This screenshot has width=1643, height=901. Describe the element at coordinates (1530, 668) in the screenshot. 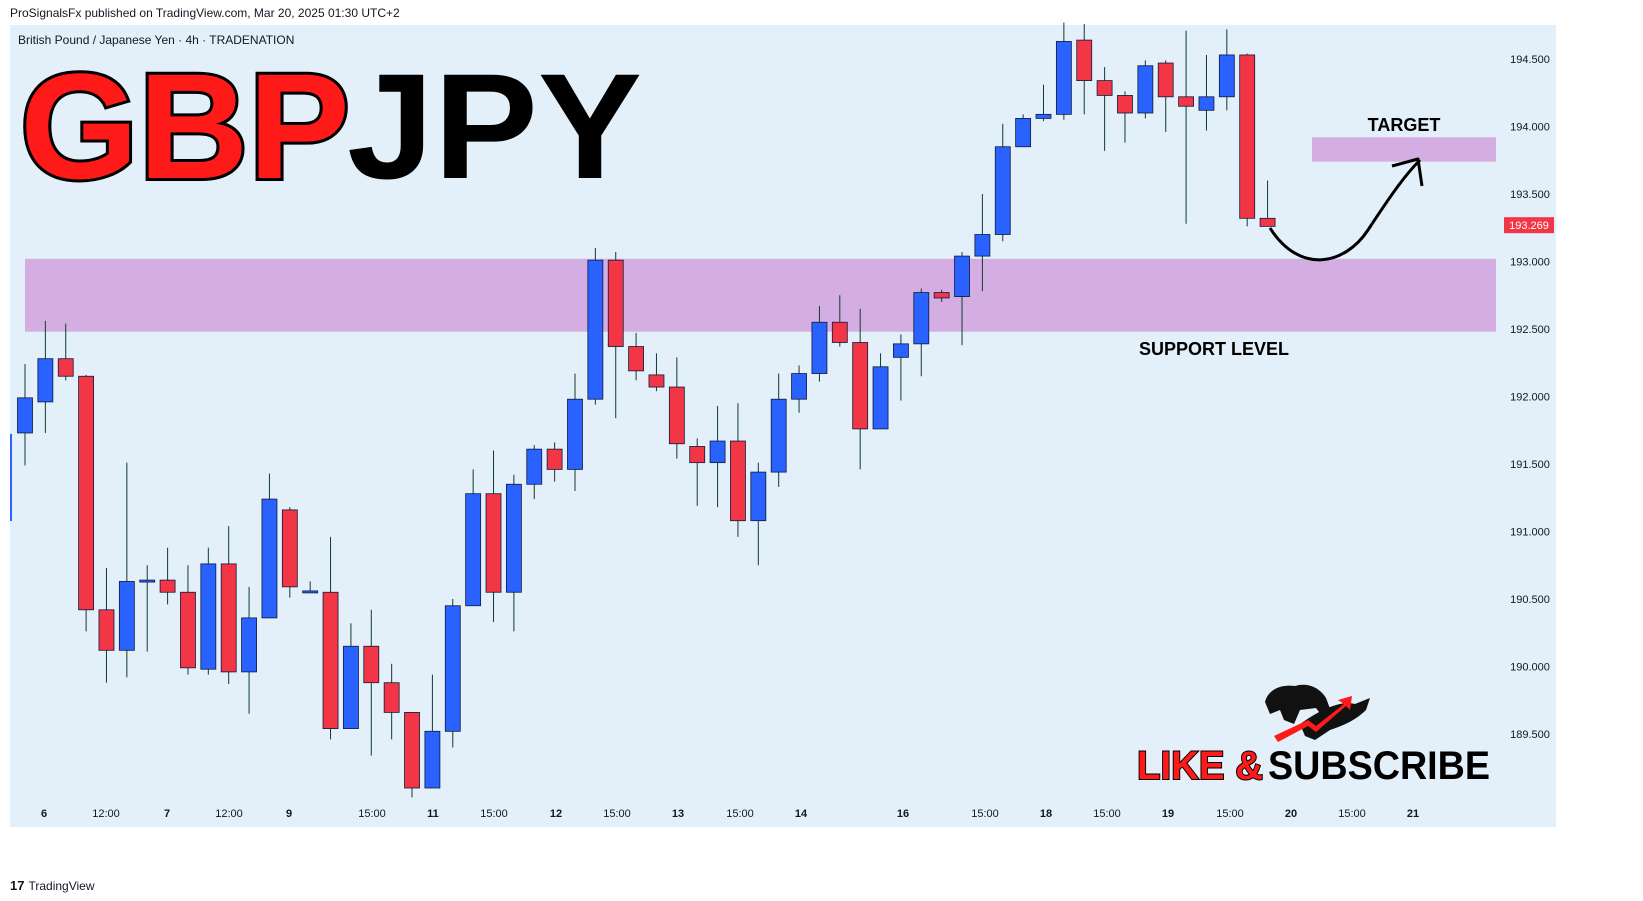

I see `price-tick-label: 190.000` at that location.